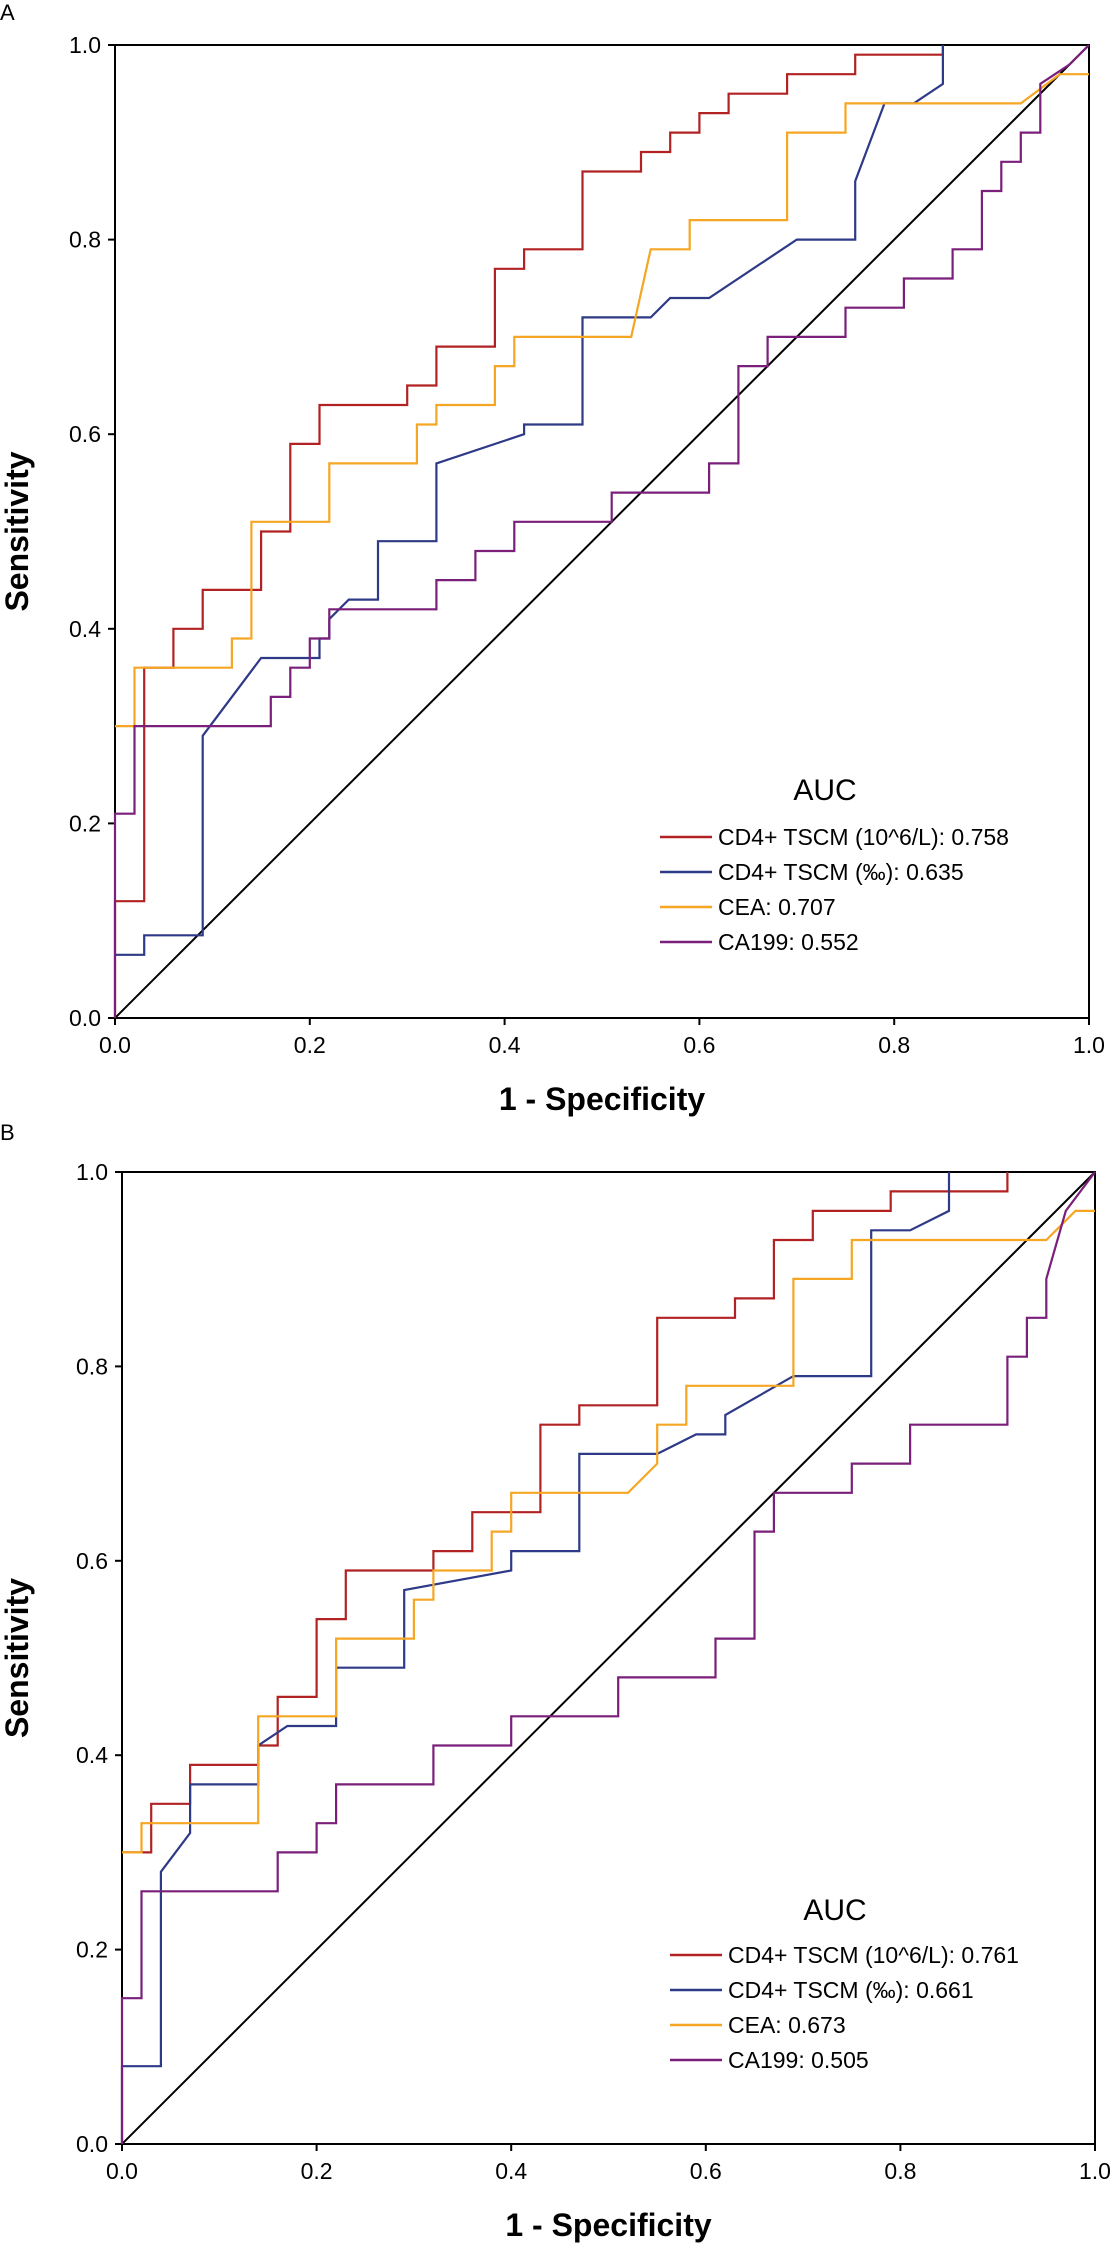  Describe the element at coordinates (851, 1990) in the screenshot. I see `legend-entry: CD4+ TSCM (‰): 0.661` at that location.